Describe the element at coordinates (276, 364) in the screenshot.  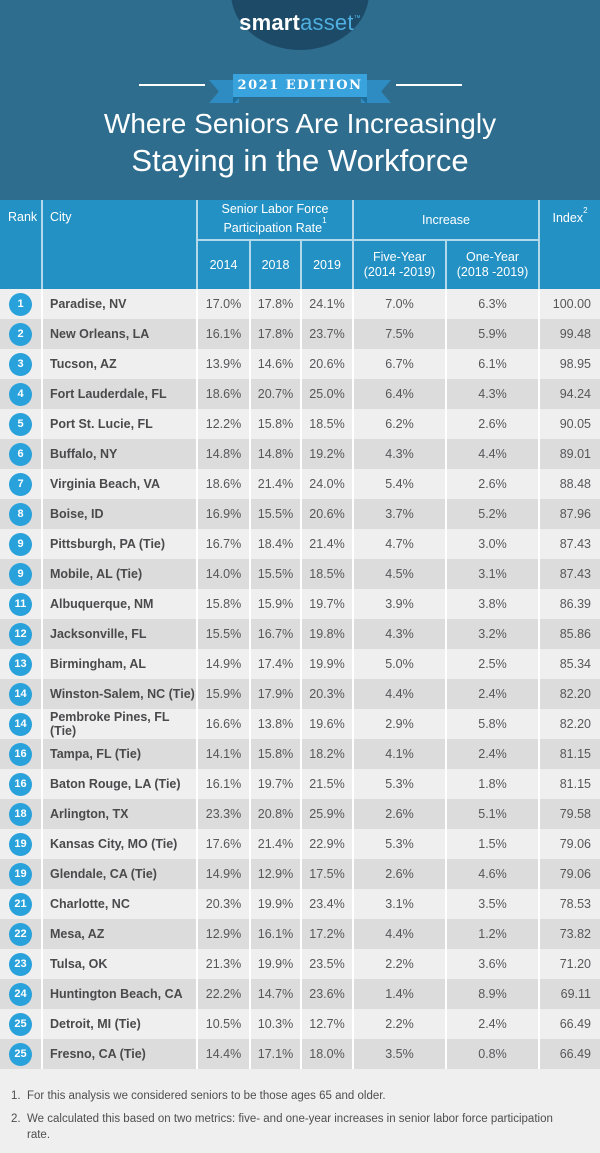
I see `rate-2018-cell: 14.6%` at that location.